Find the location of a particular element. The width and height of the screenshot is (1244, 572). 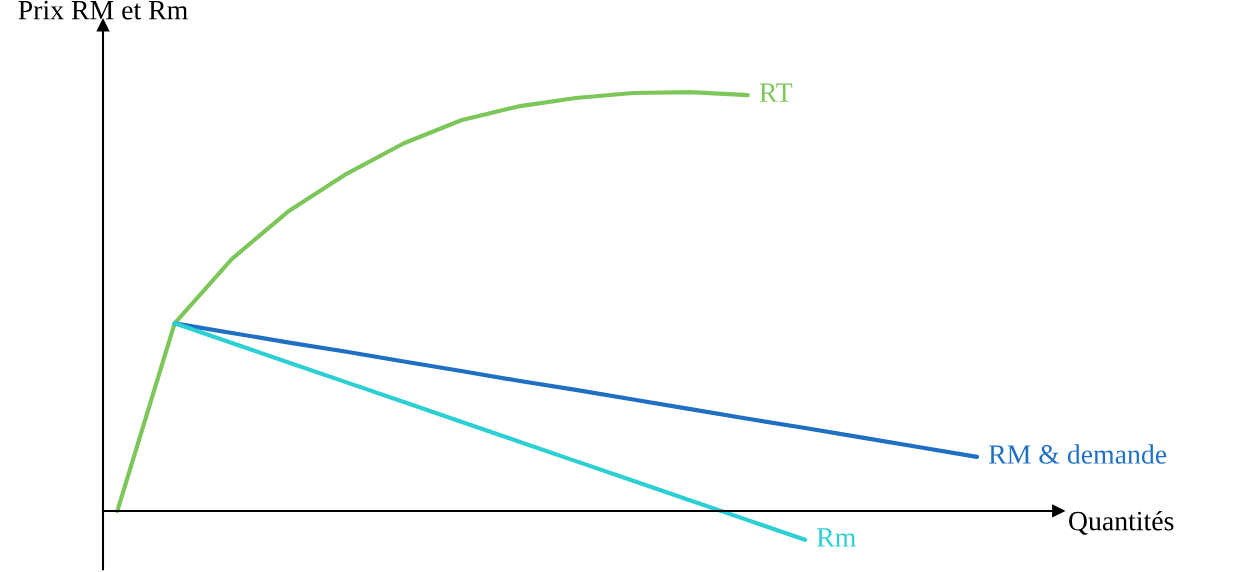

x-axis-title: Quantités is located at coordinates (1121, 522).